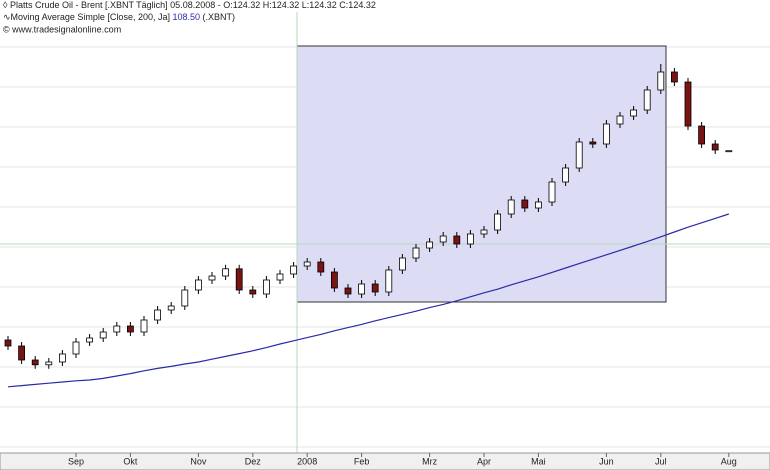  I want to click on x-tick-label: Aug, so click(729, 461).